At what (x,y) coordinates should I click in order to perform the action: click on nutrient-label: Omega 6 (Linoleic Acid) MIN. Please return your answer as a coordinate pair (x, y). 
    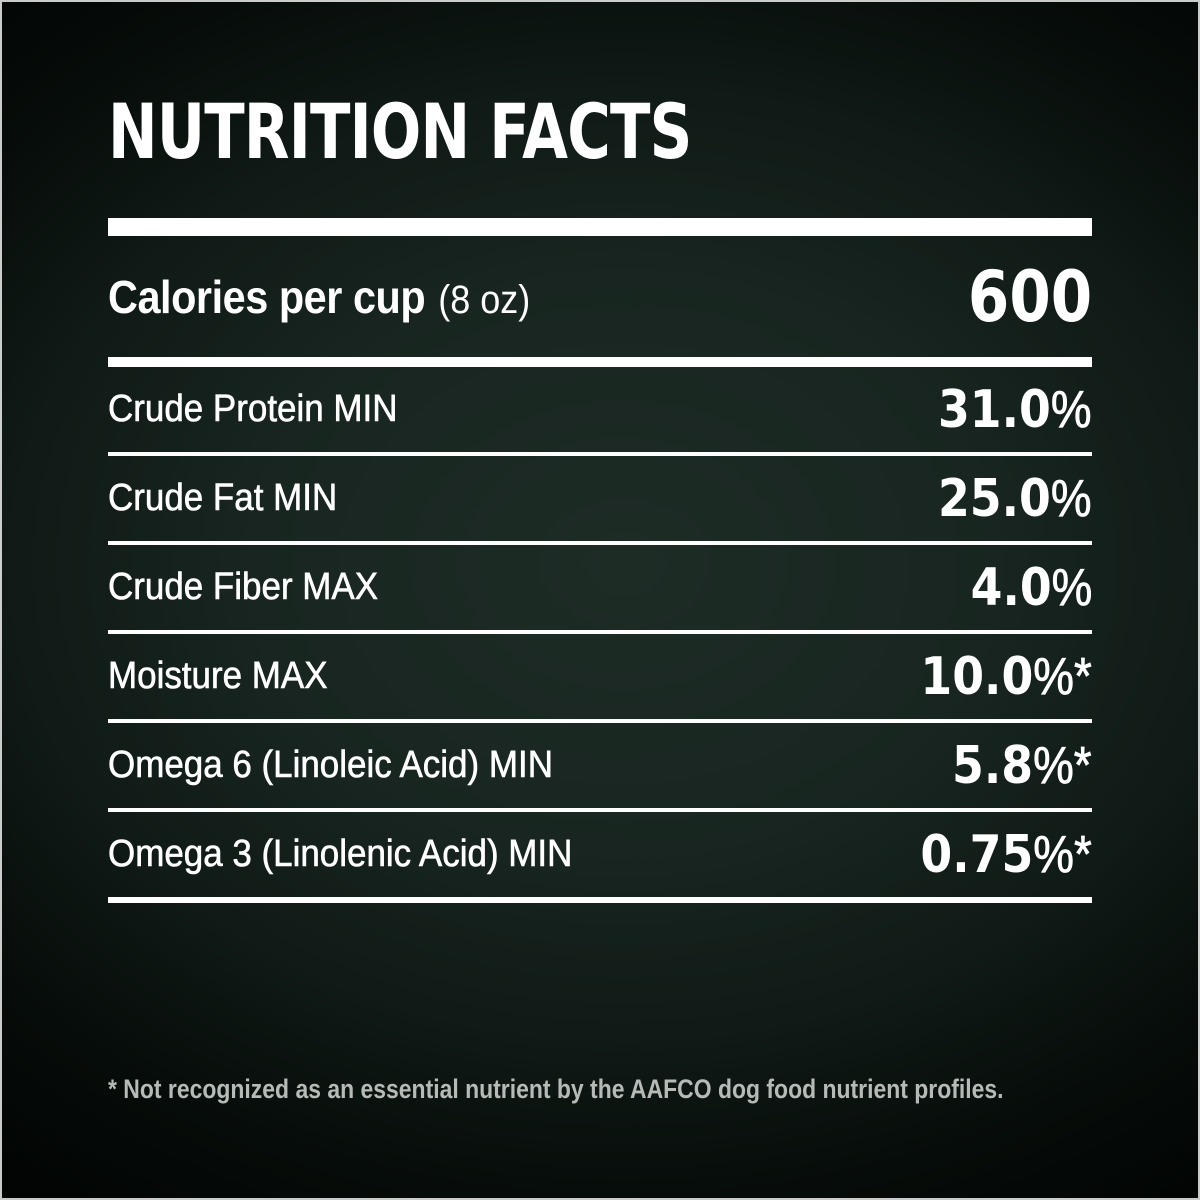
    Looking at the image, I should click on (331, 765).